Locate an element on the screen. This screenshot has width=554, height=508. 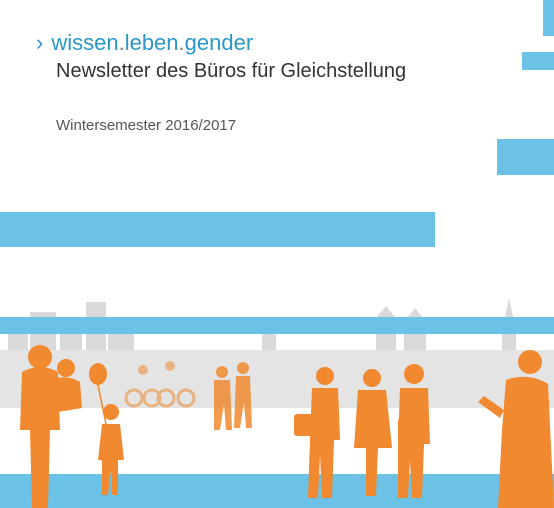
newsletter-series: › wissen.leben.gender is located at coordinates (144, 43).